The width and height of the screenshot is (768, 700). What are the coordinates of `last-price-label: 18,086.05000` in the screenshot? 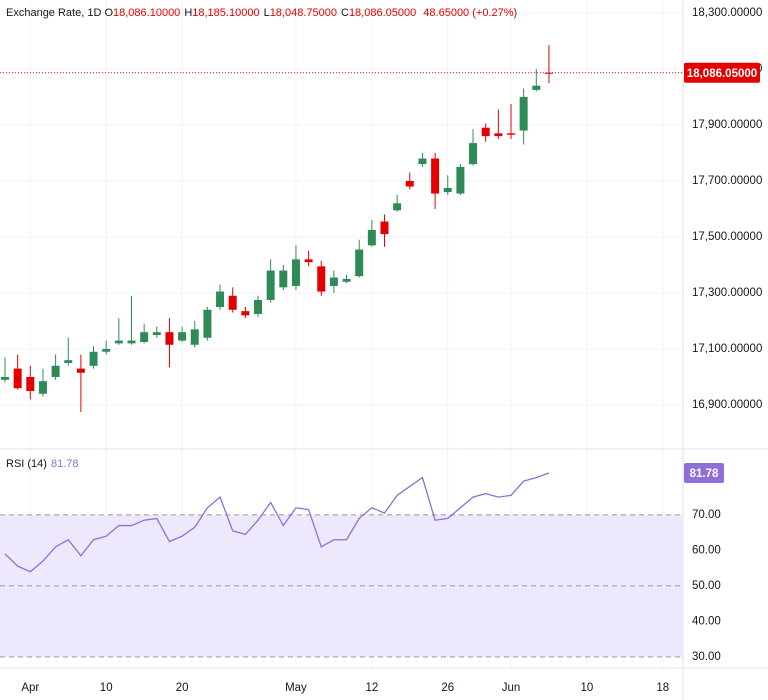 It's located at (722, 74).